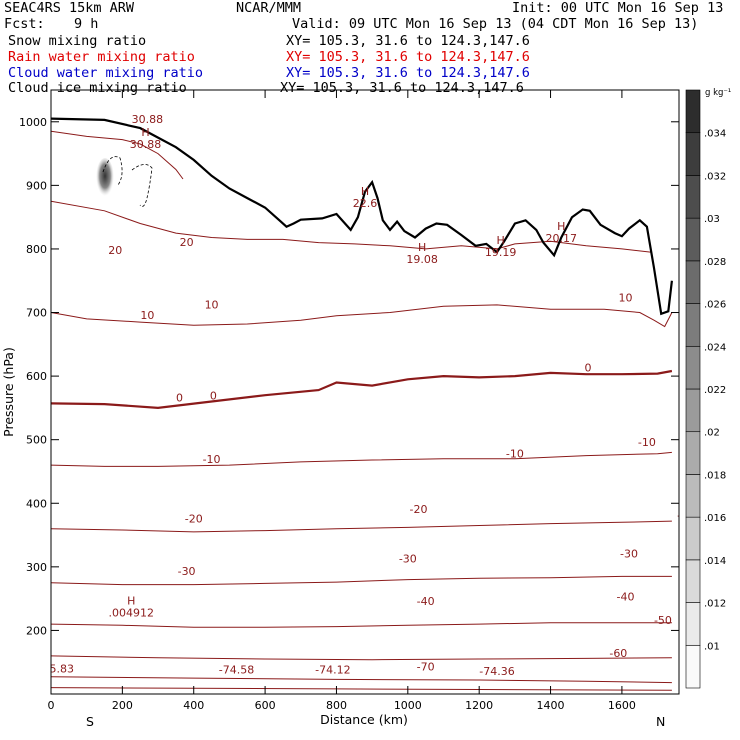 This screenshot has width=740, height=740. What do you see at coordinates (402, 88) in the screenshot?
I see `field-xy-cloud-ice: XY= 105.3, 31.6 to 124.3,147.6` at bounding box center [402, 88].